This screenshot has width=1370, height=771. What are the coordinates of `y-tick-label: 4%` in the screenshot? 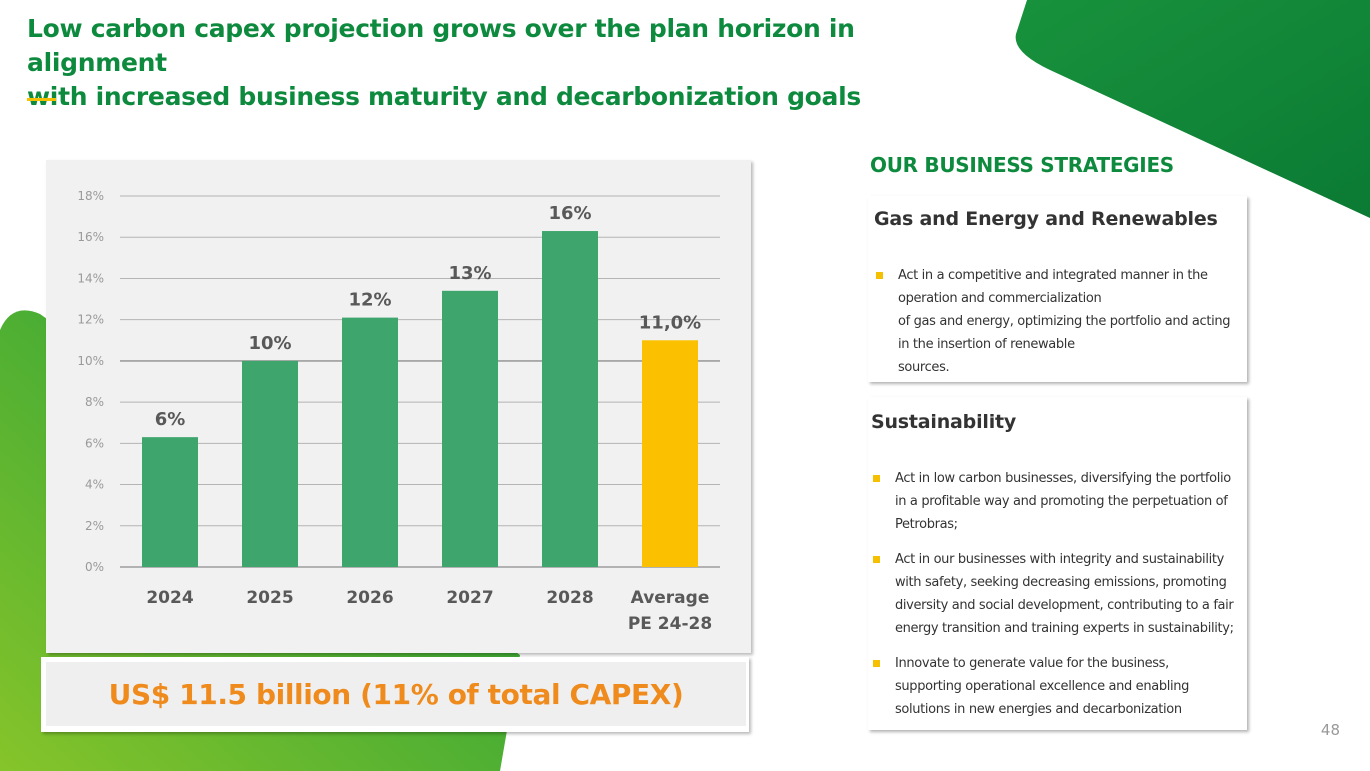 It's located at (94, 485).